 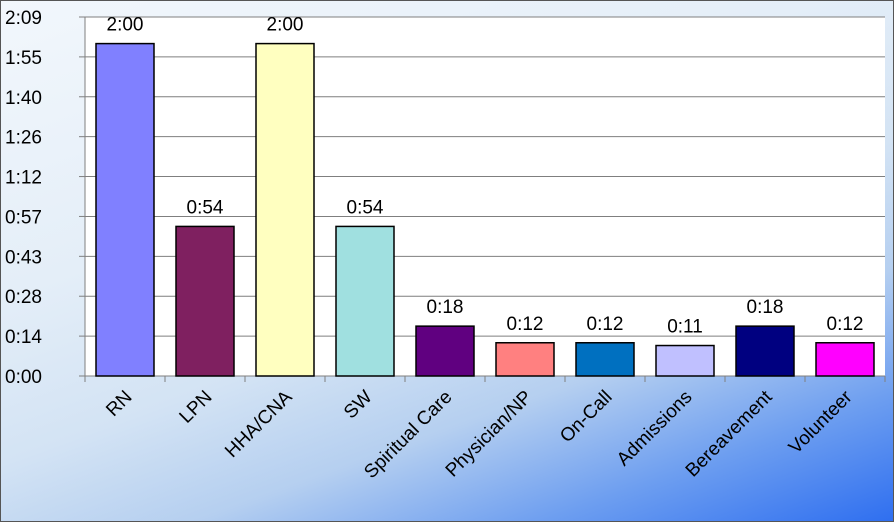 What do you see at coordinates (259, 424) in the screenshot?
I see `category-label: HHA/CNA` at bounding box center [259, 424].